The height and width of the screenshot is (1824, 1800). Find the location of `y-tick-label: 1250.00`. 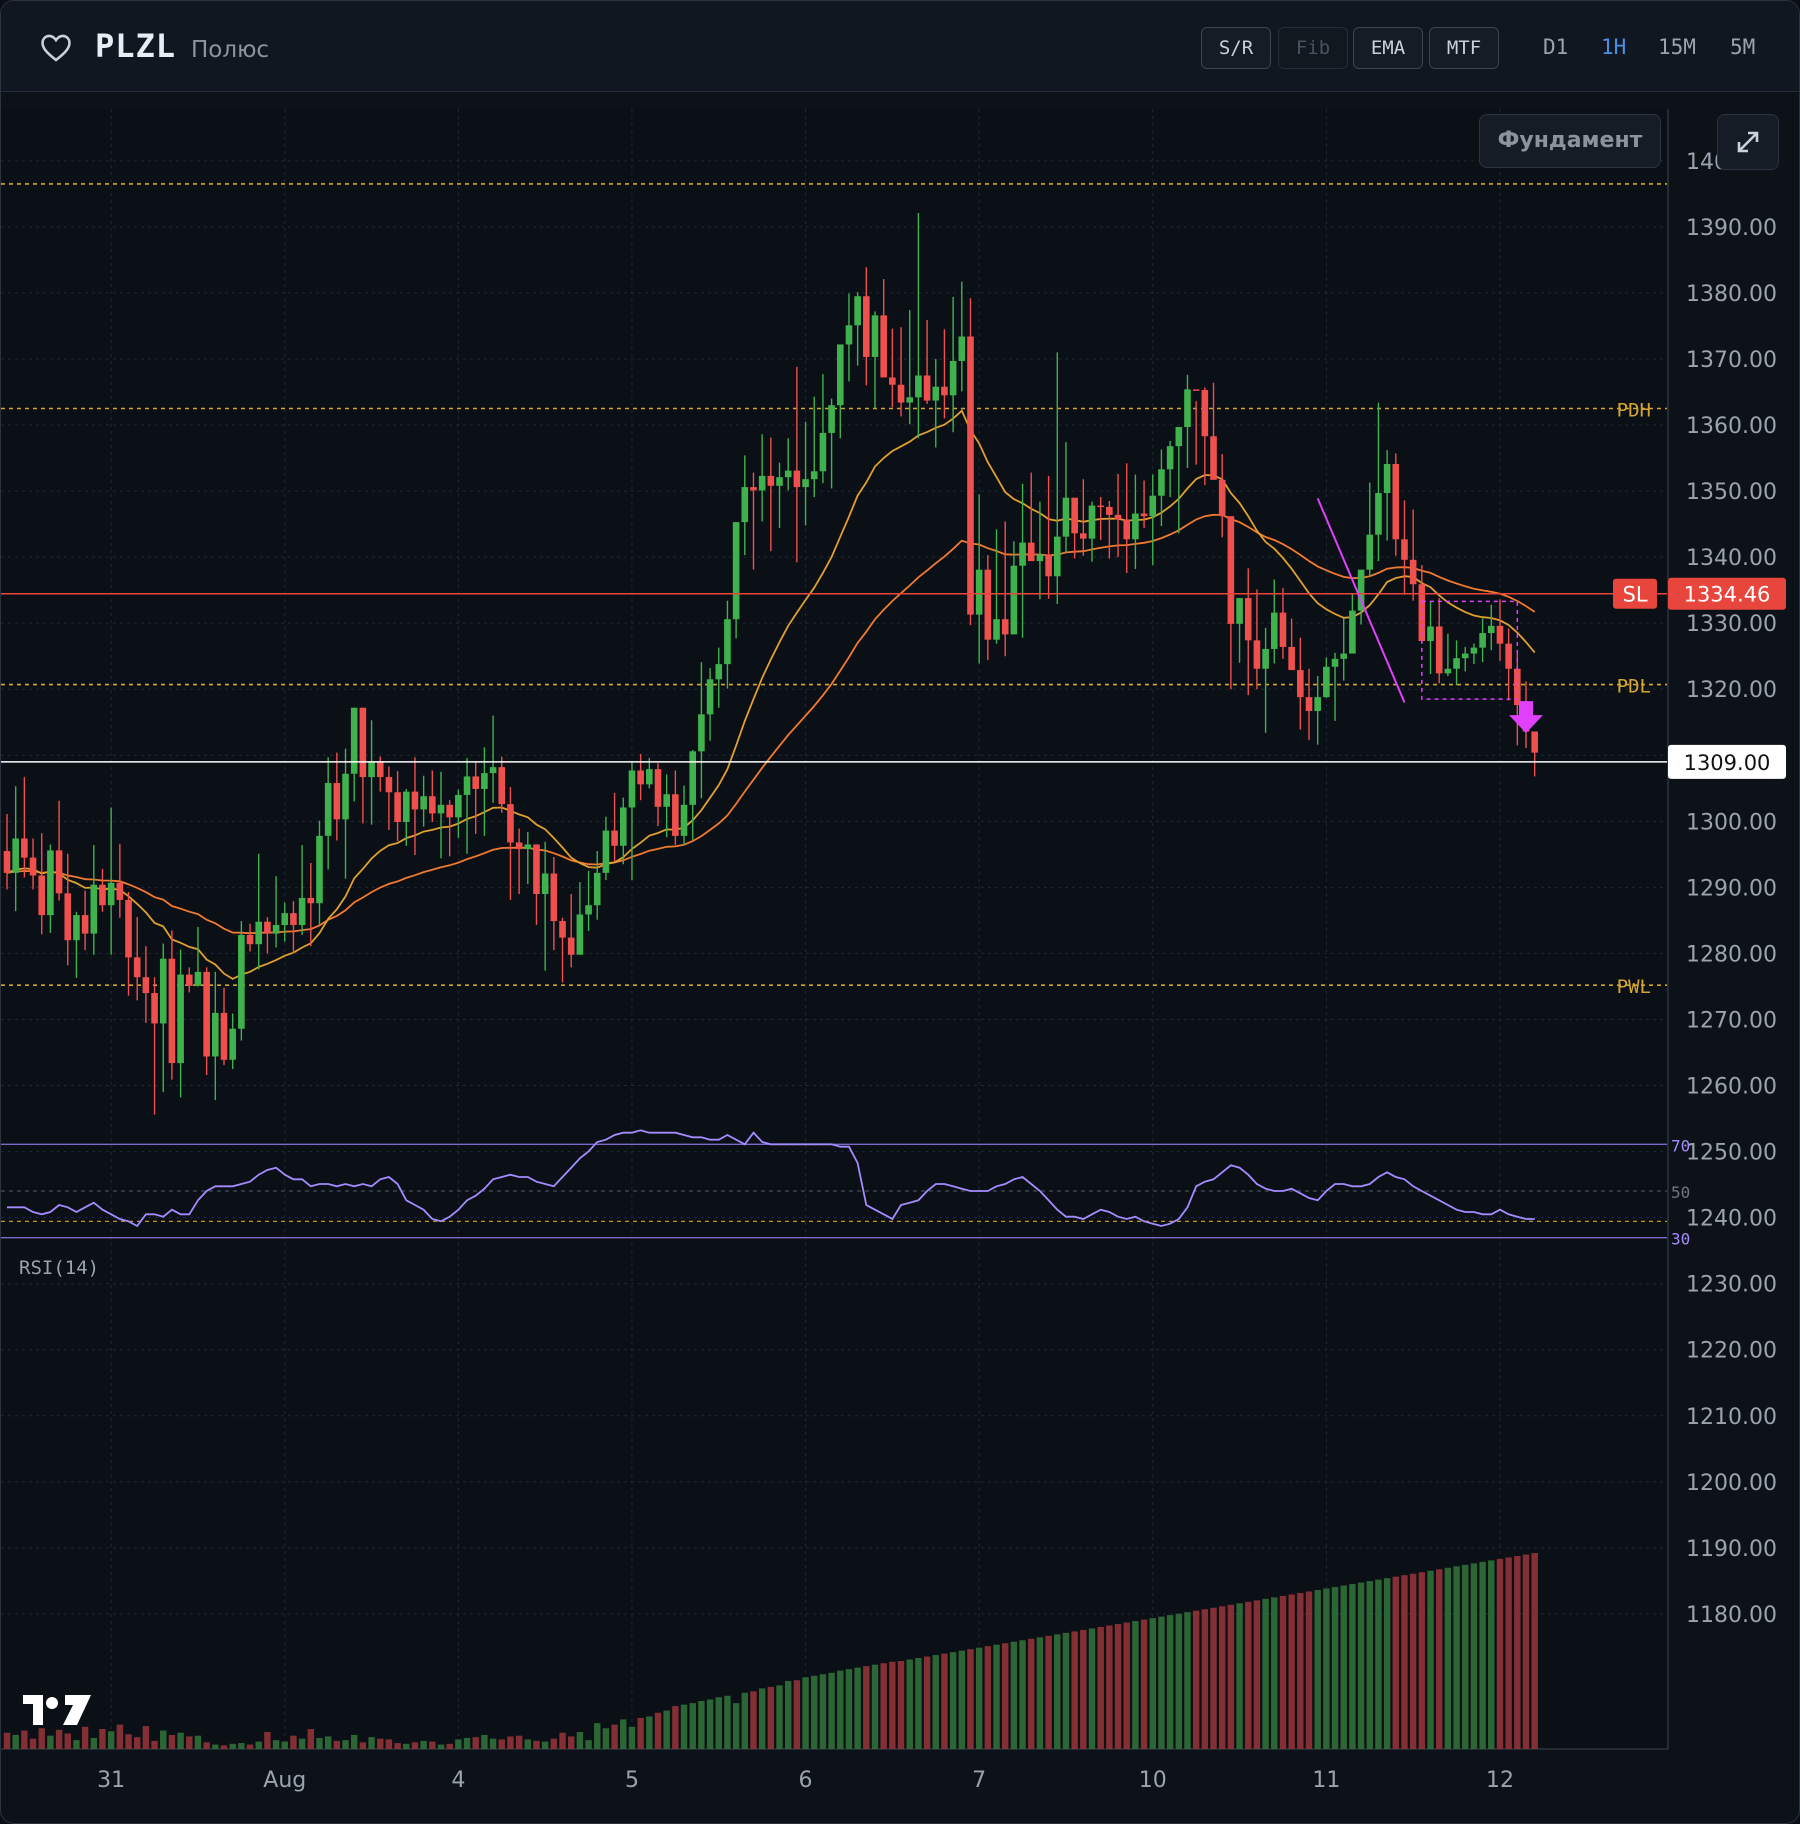

y-tick-label: 1250.00 is located at coordinates (1731, 1153).